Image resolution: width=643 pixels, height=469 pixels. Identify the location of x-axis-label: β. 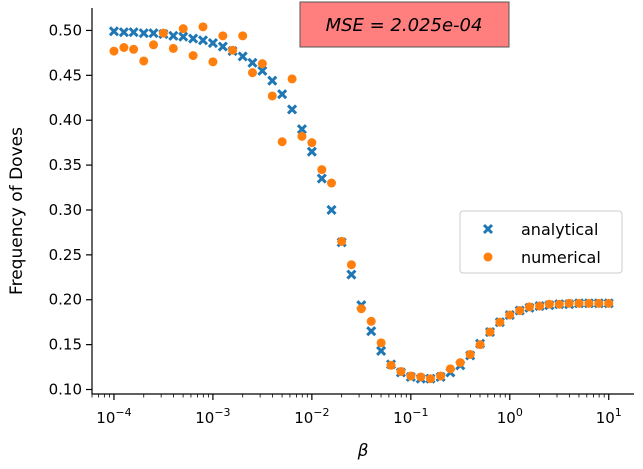
(363, 451).